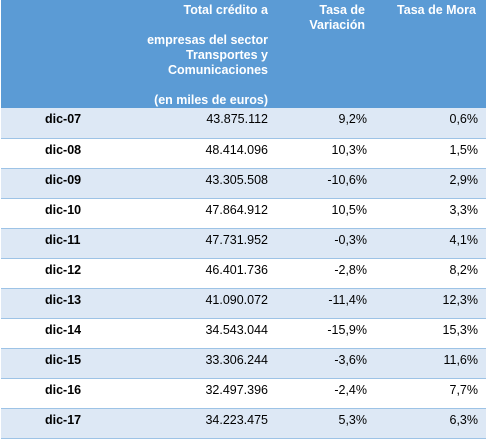 Image resolution: width=487 pixels, height=443 pixels. I want to click on header-credit-line3: Transportes y Comunicaciones, so click(217, 62).